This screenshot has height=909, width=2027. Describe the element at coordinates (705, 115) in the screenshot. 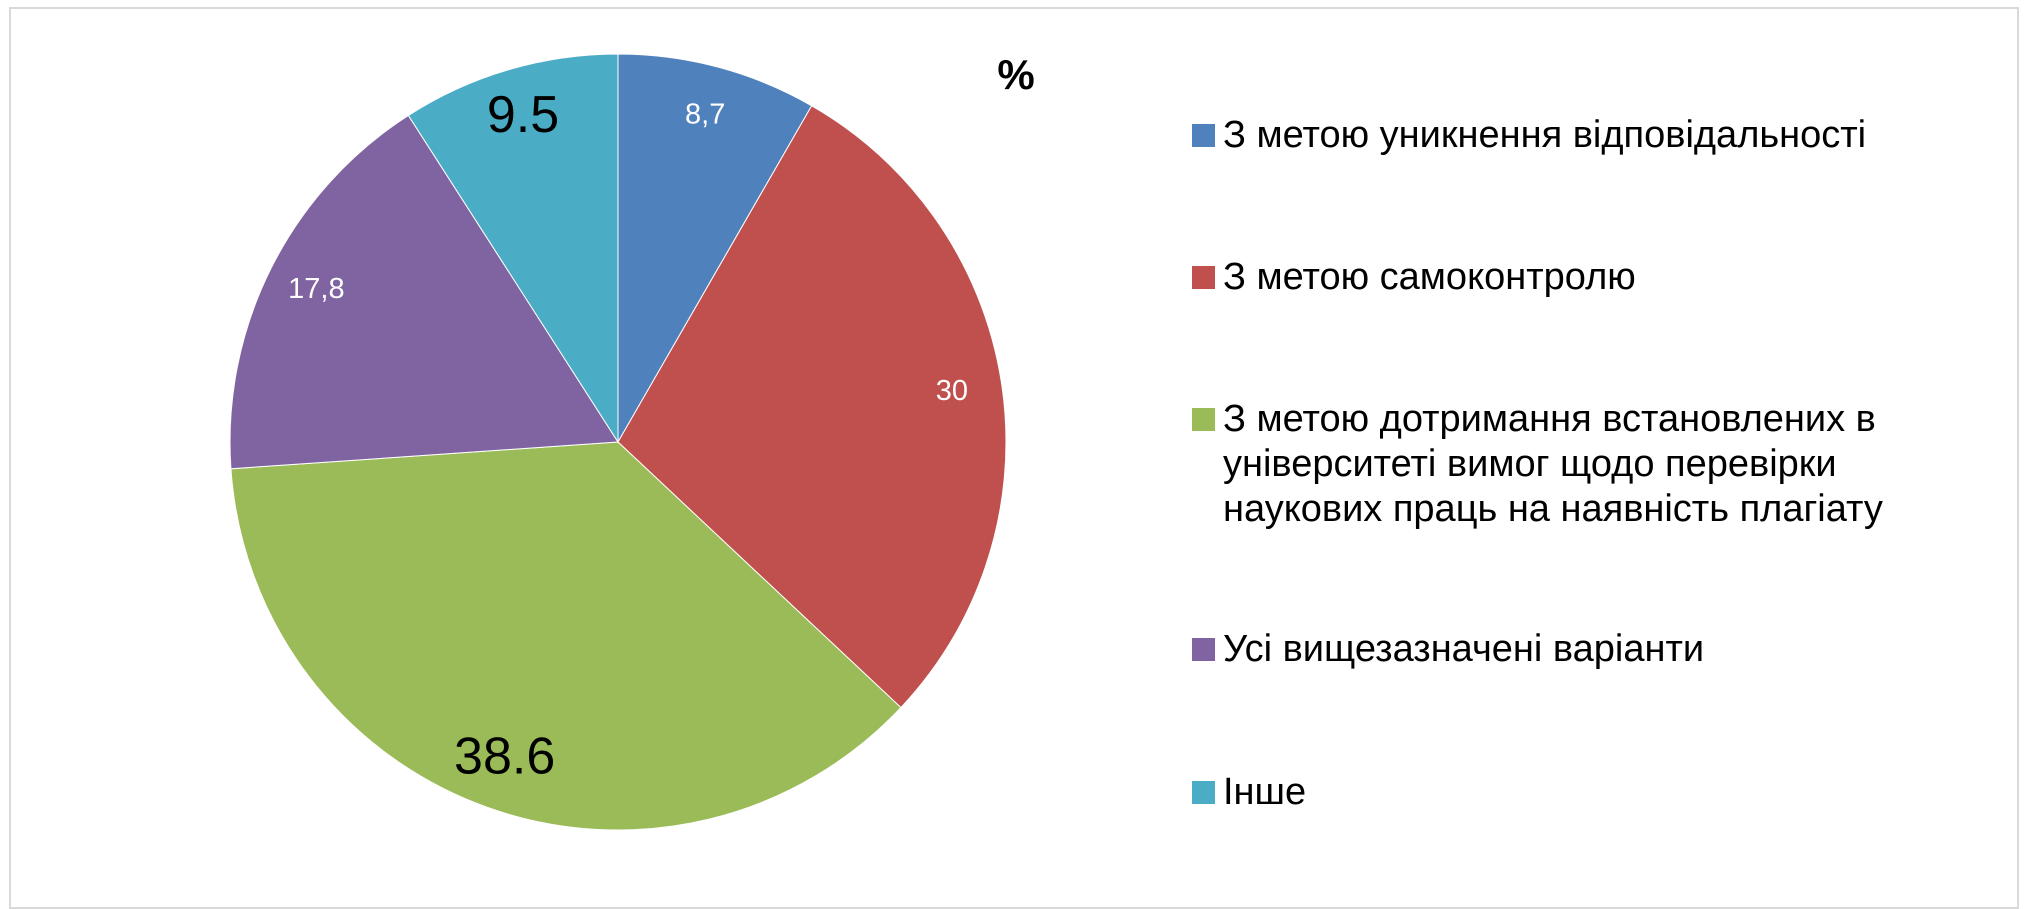

I see `data-label: 8,7` at that location.